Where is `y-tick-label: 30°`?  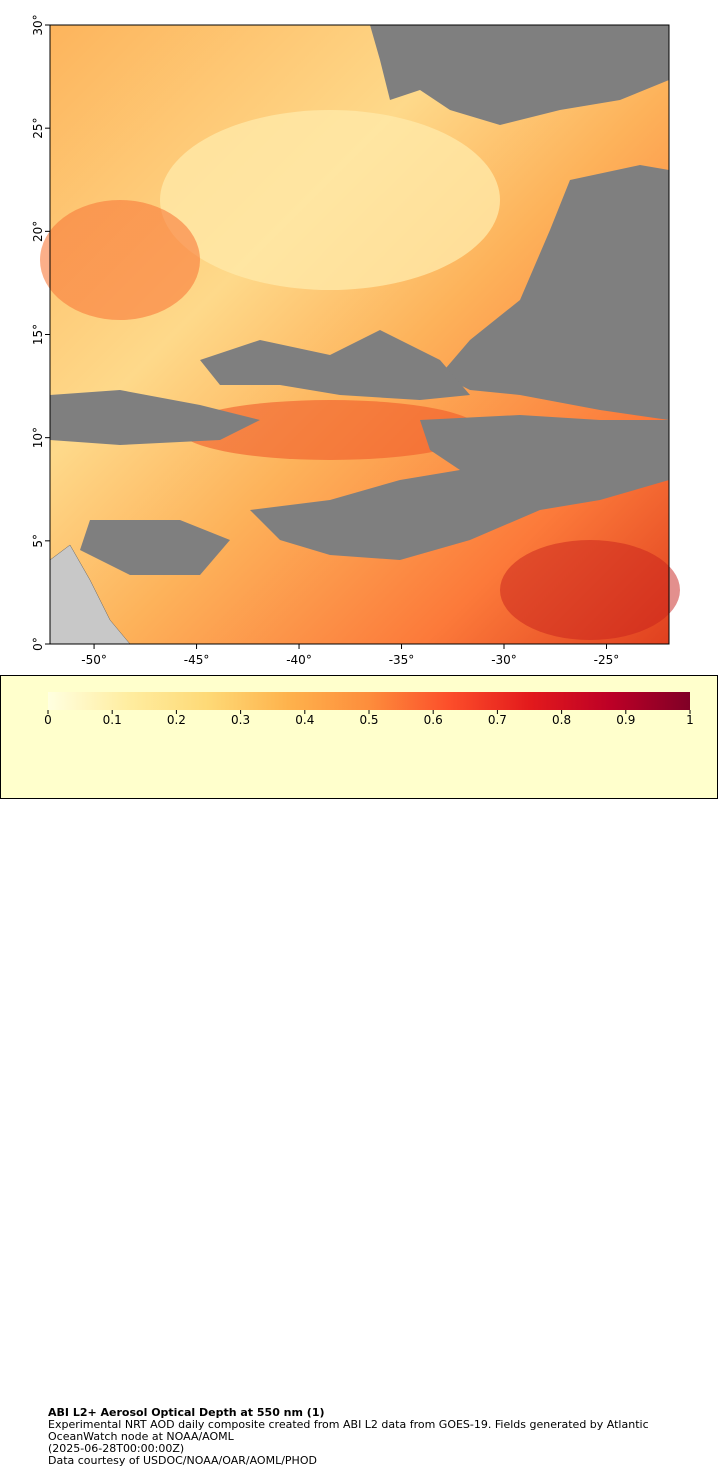 y-tick-label: 30° is located at coordinates (38, 24).